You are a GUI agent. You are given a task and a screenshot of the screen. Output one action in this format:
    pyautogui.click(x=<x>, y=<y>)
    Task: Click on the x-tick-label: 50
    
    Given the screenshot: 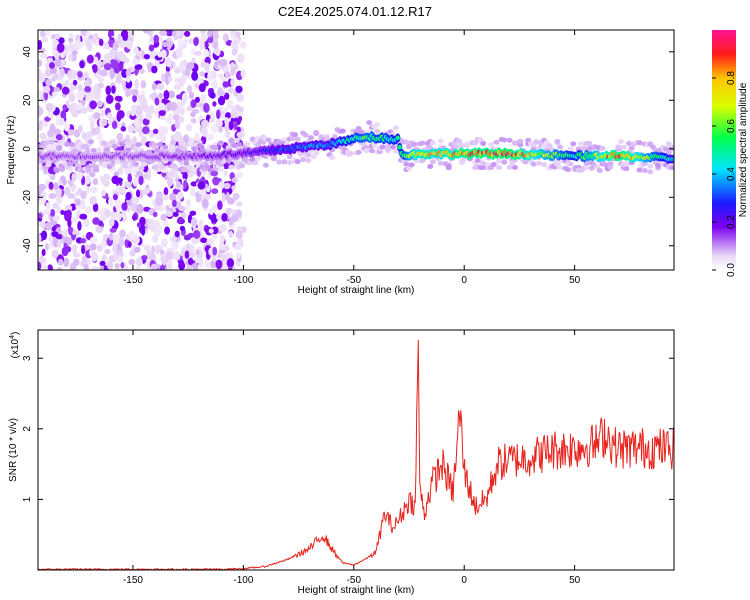 What is the action you would take?
    pyautogui.click(x=575, y=580)
    